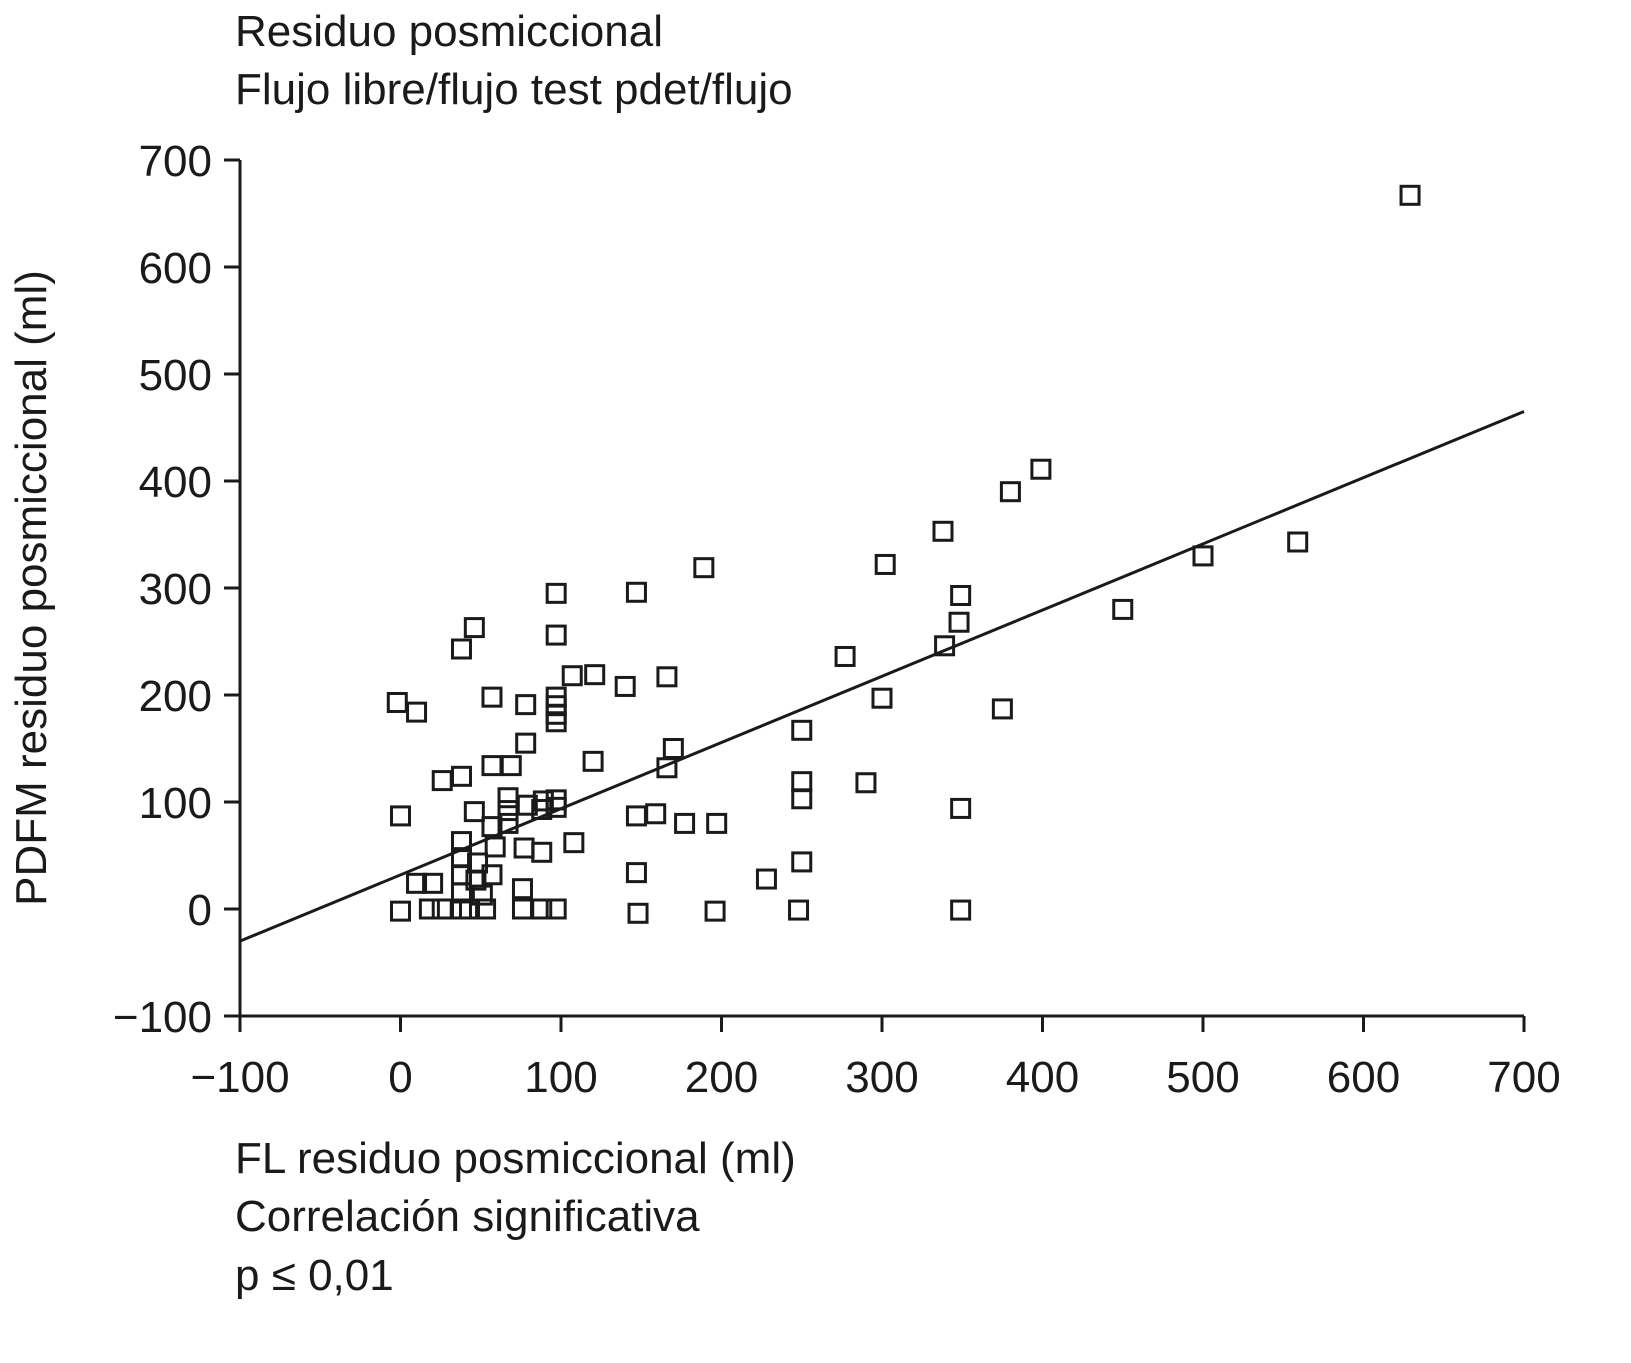  I want to click on x-tick-label: 200, so click(721, 1077).